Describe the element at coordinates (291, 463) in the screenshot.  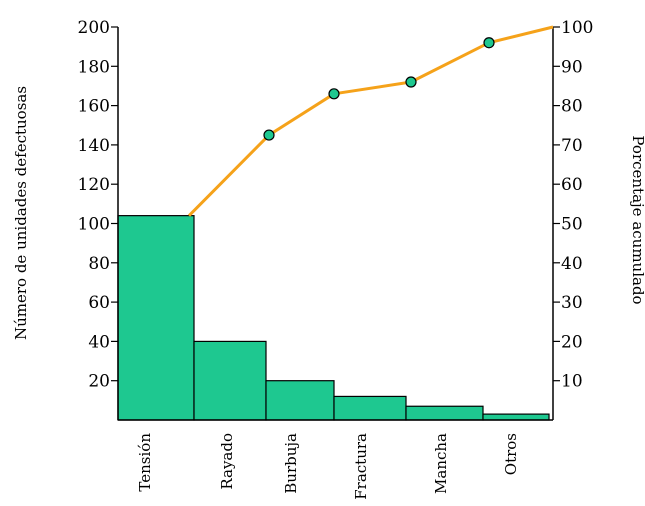
I see `category-label: Burbuja` at that location.